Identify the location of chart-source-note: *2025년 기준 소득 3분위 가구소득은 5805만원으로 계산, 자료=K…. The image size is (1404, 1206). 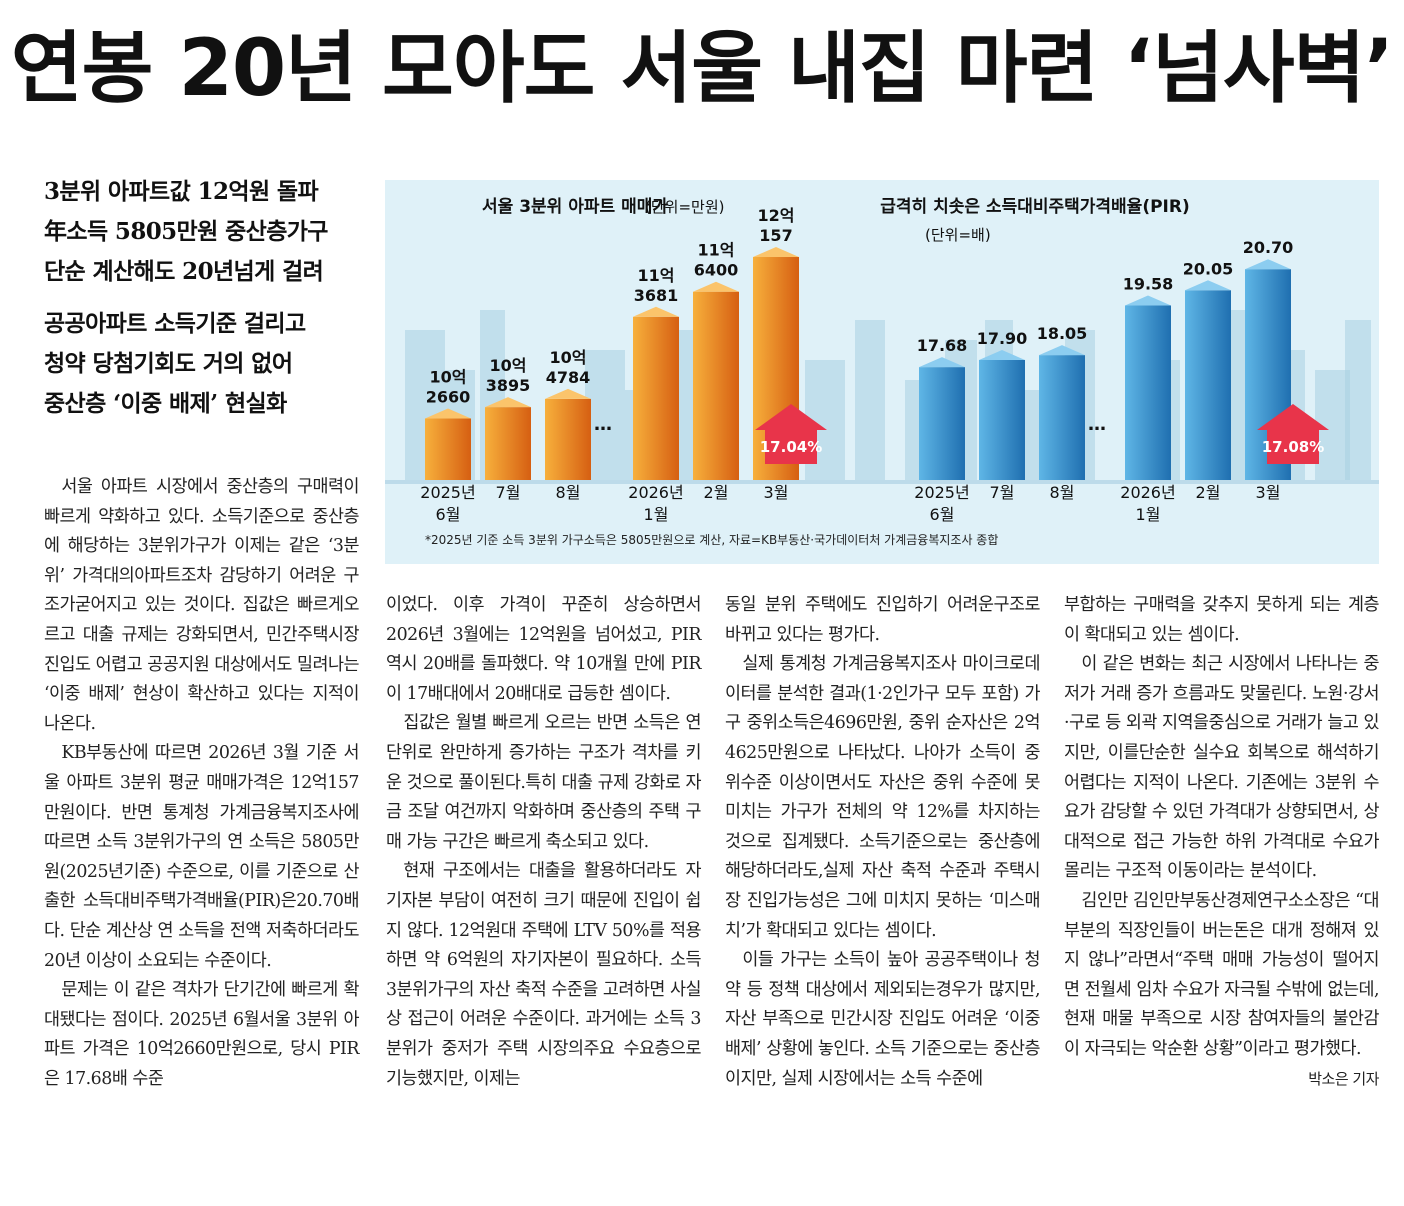
(711, 540).